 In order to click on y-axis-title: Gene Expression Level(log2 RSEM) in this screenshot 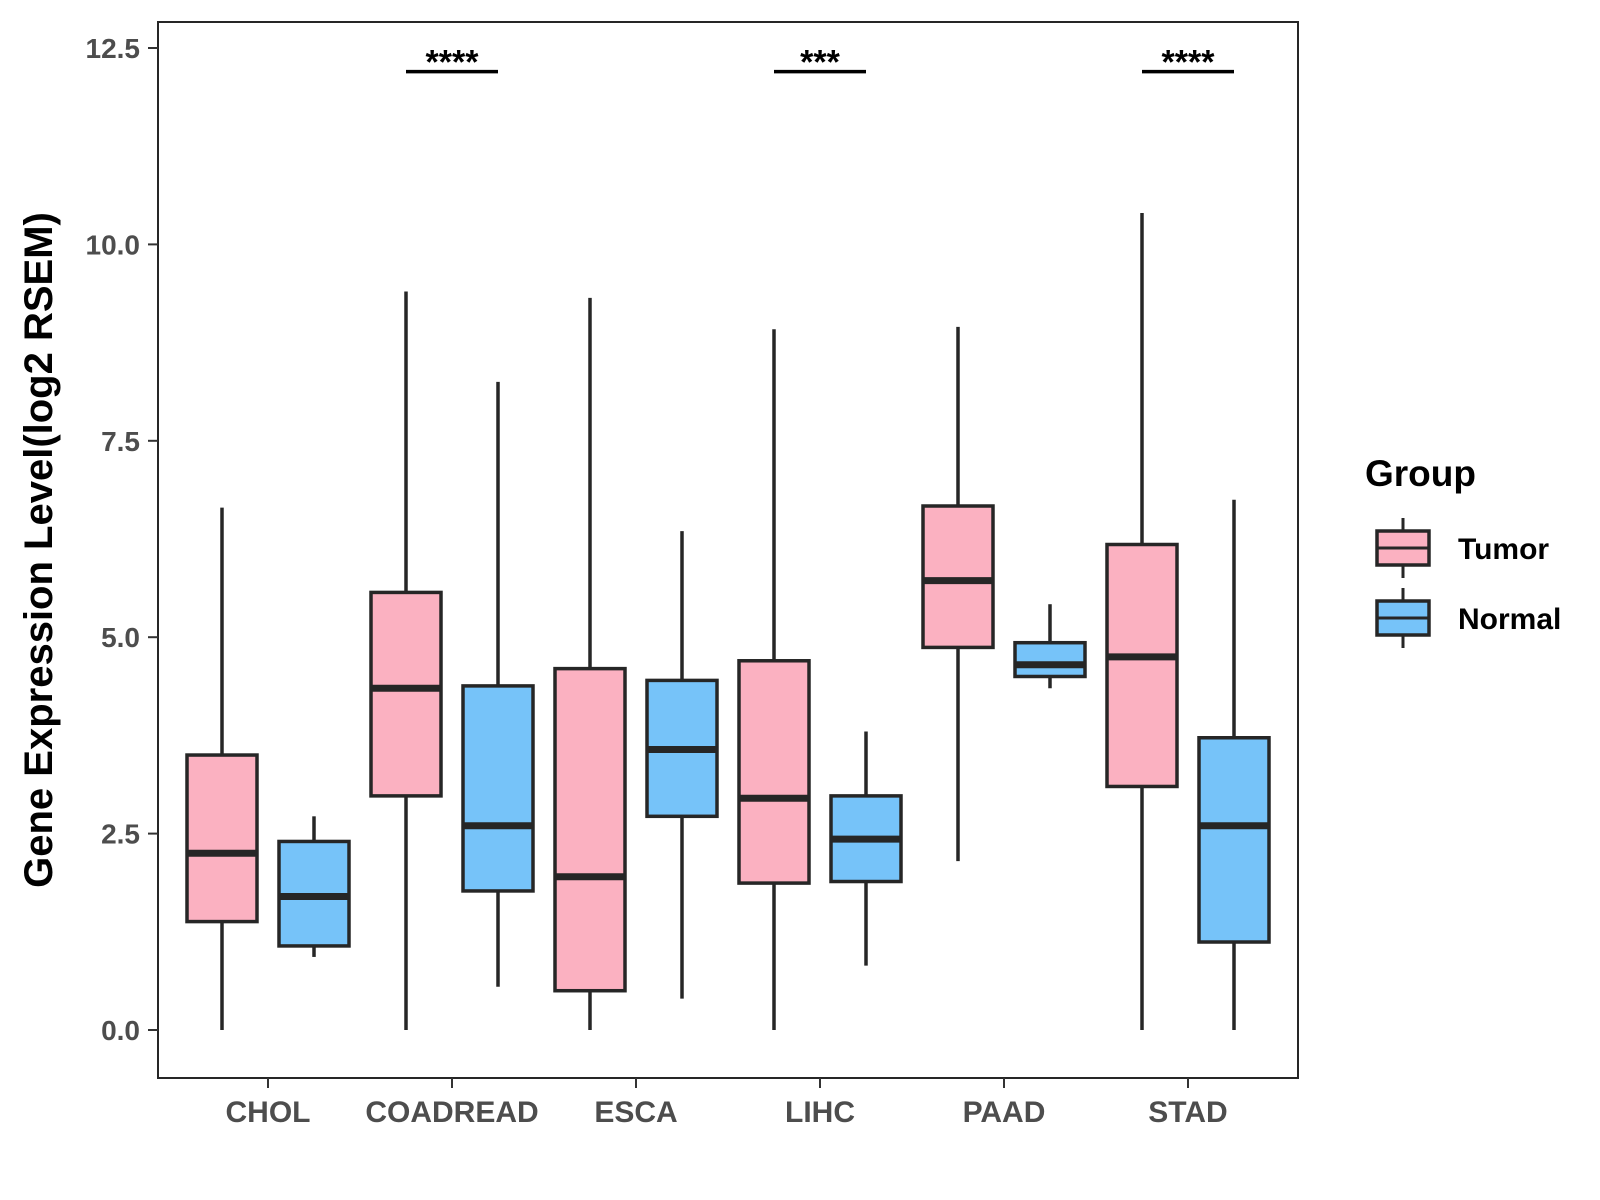, I will do `click(39, 550)`.